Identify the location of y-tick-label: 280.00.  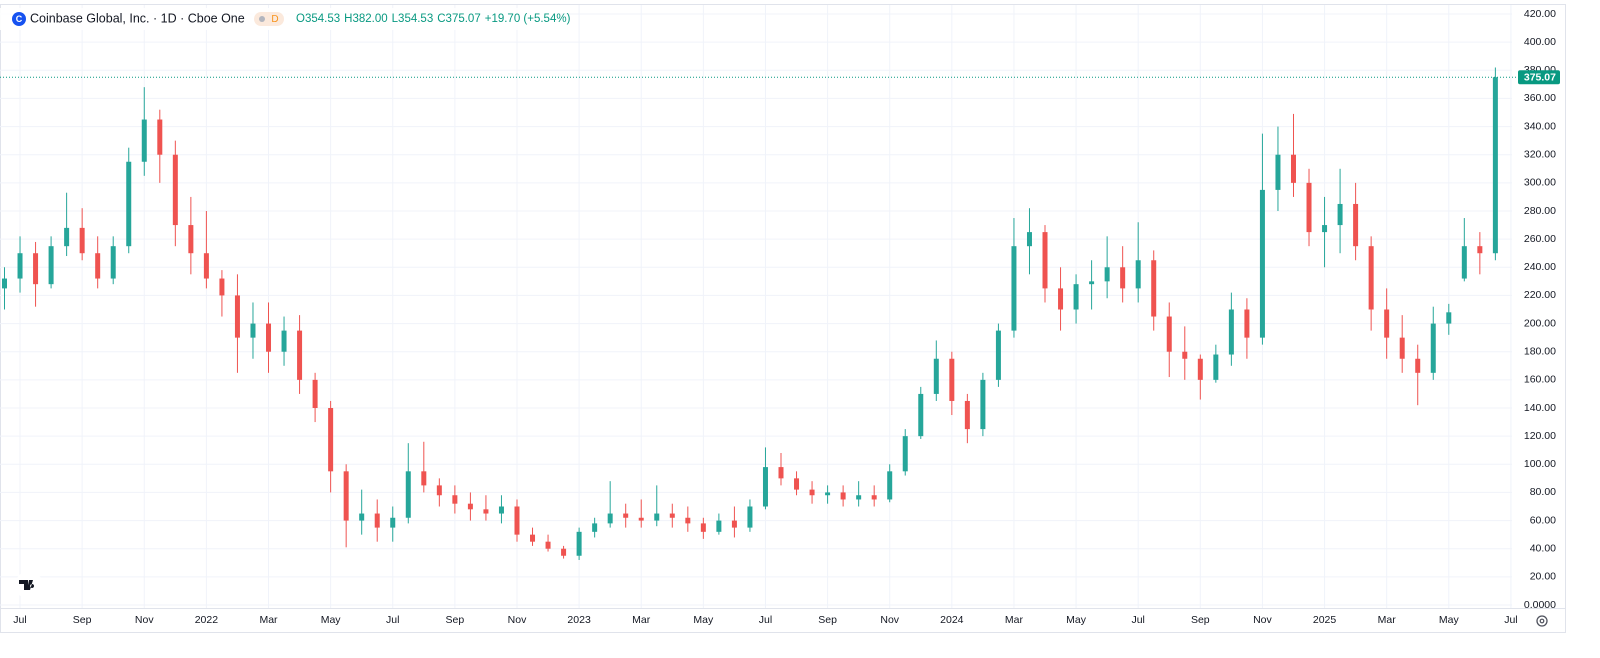
(1540, 211).